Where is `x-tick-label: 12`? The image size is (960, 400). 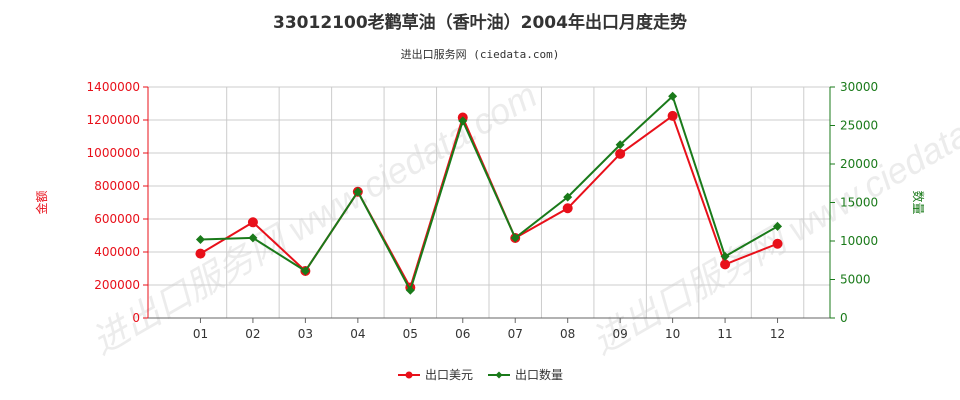 x-tick-label: 12 is located at coordinates (777, 334).